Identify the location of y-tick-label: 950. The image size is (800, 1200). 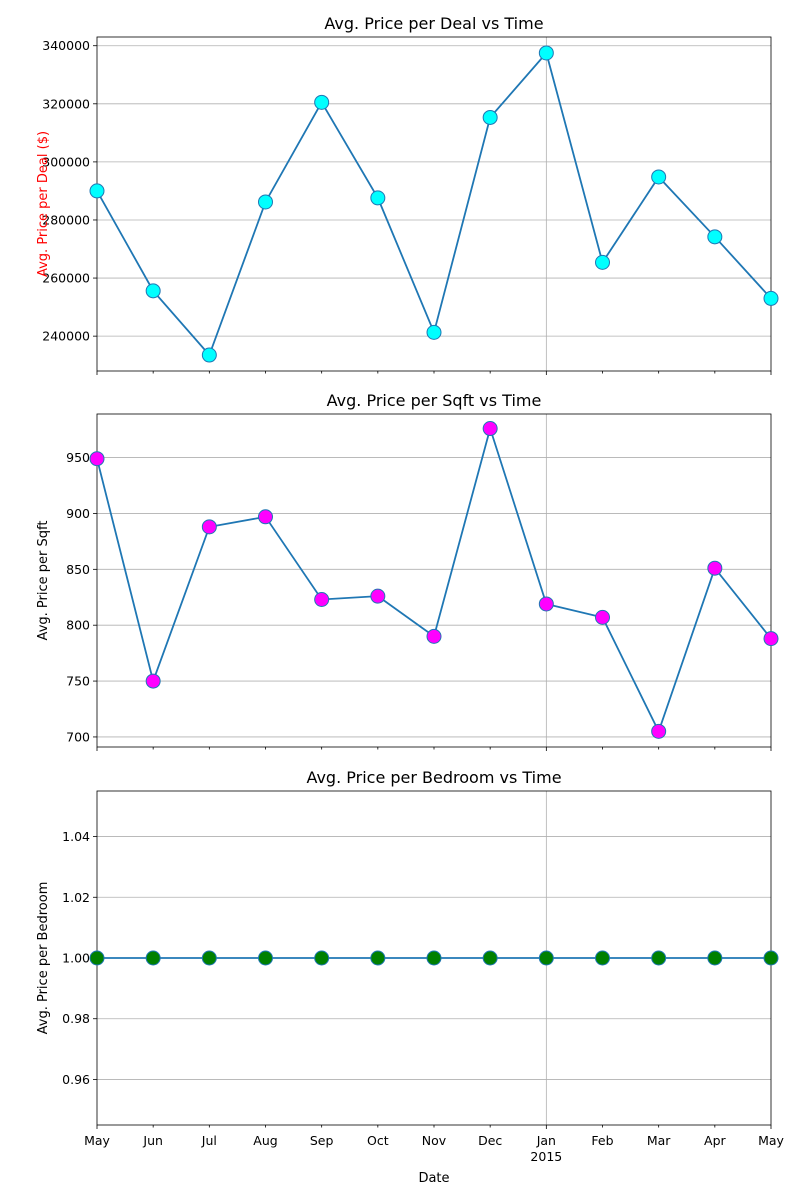
(78, 457).